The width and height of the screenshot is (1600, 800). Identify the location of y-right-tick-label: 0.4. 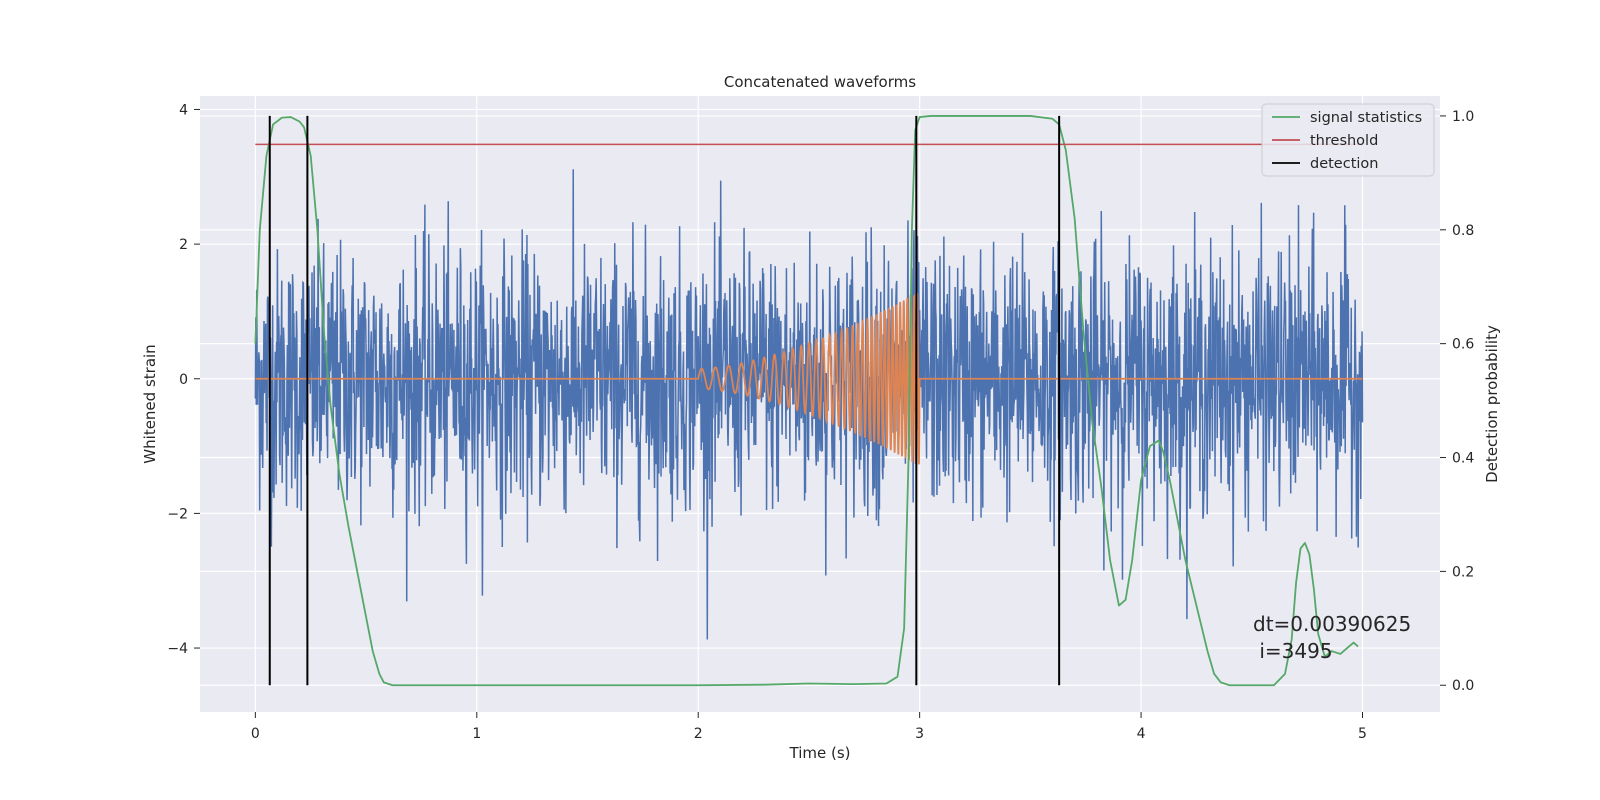
(1463, 459).